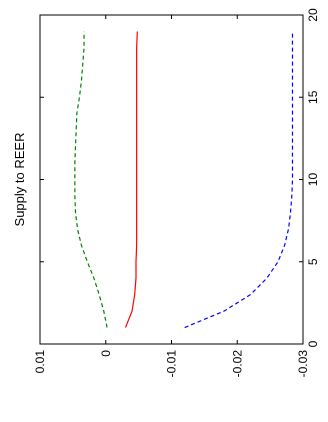 This screenshot has width=328, height=422. I want to click on x-tick-label: 10, so click(313, 180).